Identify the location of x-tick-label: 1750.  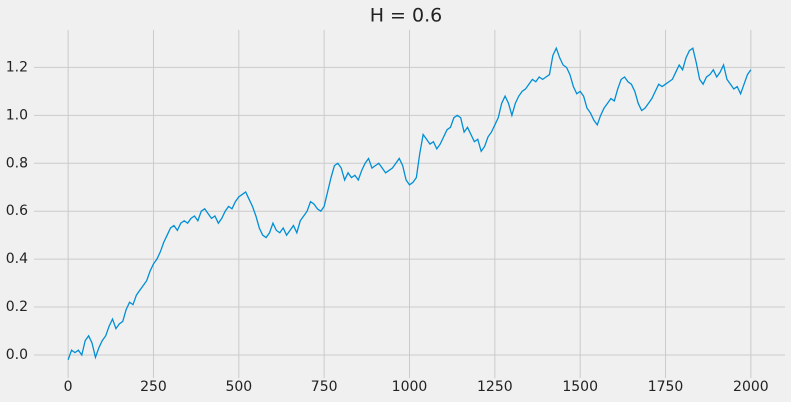
(666, 387).